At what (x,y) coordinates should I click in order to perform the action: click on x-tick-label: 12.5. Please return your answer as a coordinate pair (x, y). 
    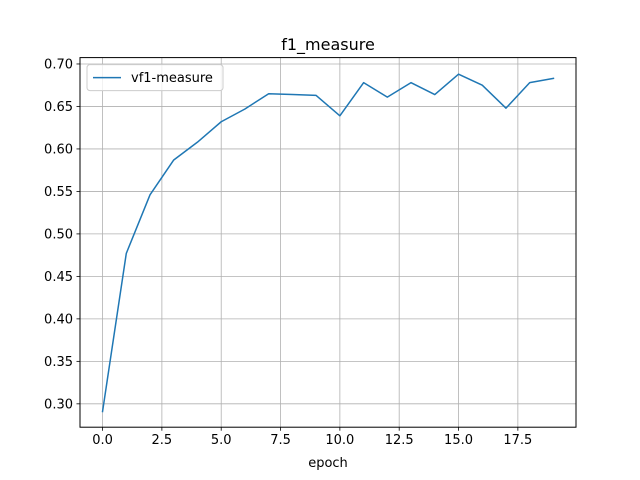
    Looking at the image, I should click on (399, 440).